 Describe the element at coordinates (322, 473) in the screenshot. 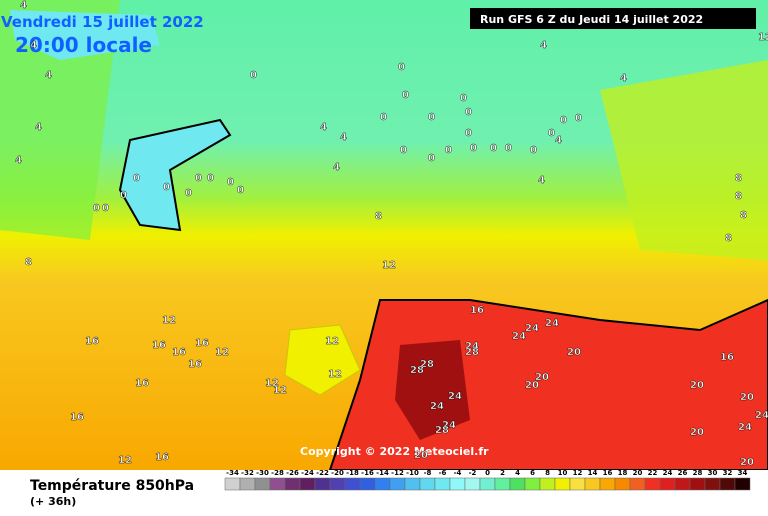

I see `legend-label: -22` at that location.